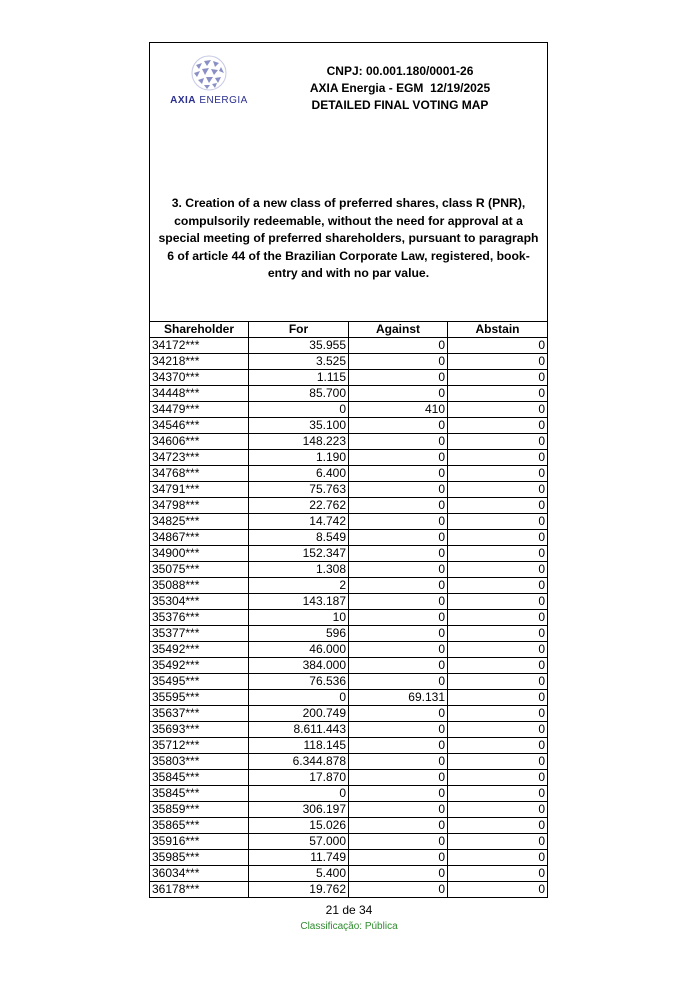  I want to click on shareholder-cell: 35075***, so click(199, 569).